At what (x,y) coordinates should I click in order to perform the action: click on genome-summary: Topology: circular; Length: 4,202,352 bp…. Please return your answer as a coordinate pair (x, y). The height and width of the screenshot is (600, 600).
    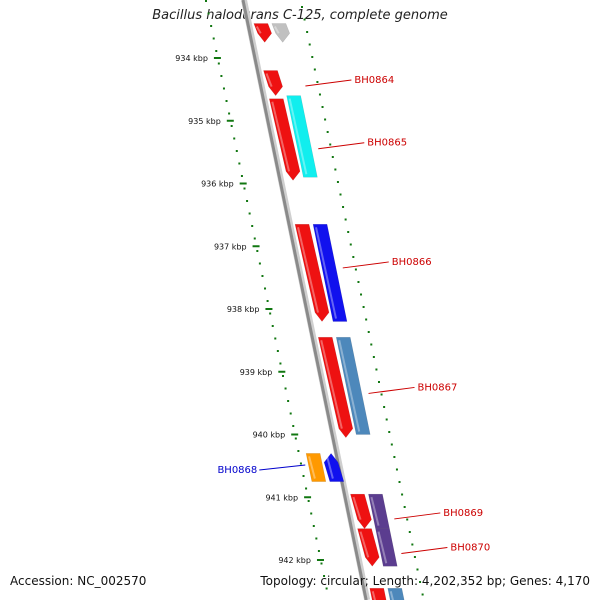
    Looking at the image, I should click on (425, 581).